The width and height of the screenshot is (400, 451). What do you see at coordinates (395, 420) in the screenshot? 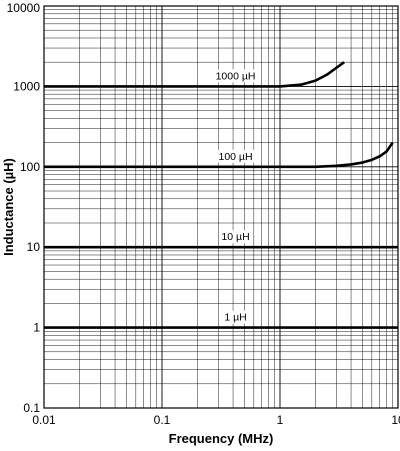
I see `x-tick-label: 10` at bounding box center [395, 420].